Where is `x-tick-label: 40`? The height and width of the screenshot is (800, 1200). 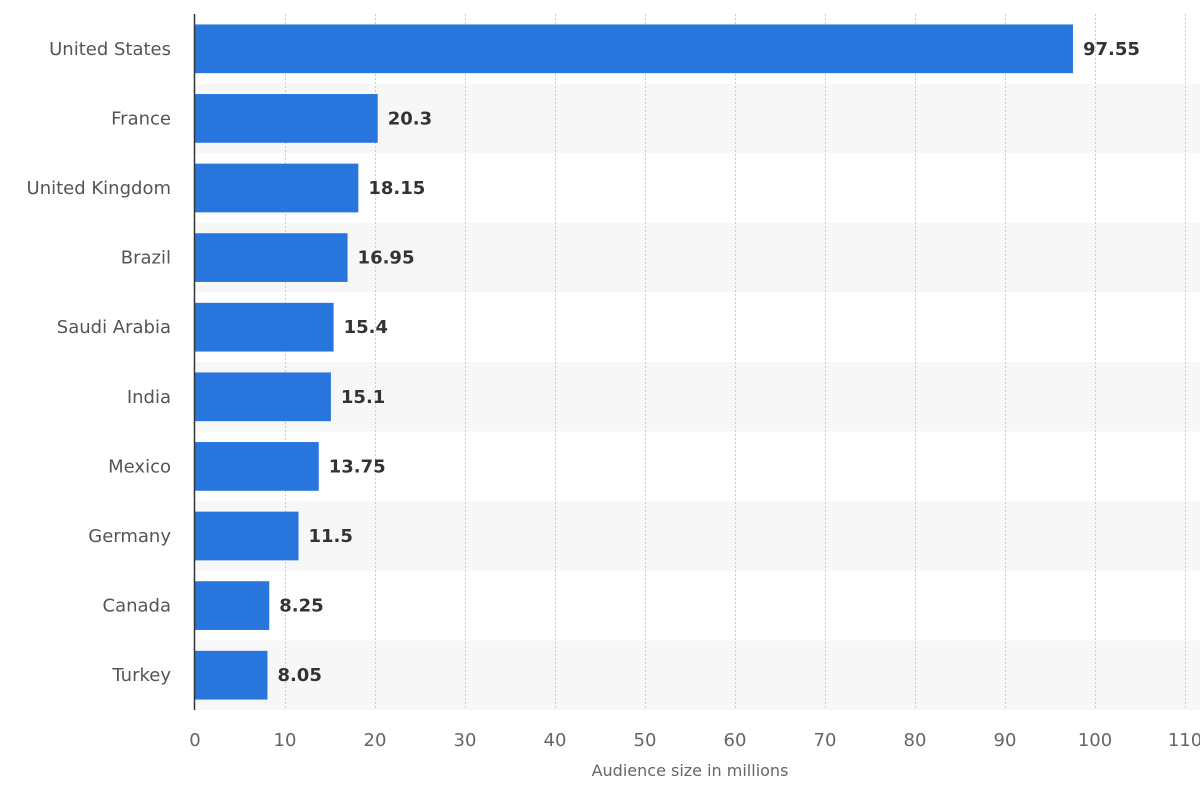 x-tick-label: 40 is located at coordinates (555, 740).